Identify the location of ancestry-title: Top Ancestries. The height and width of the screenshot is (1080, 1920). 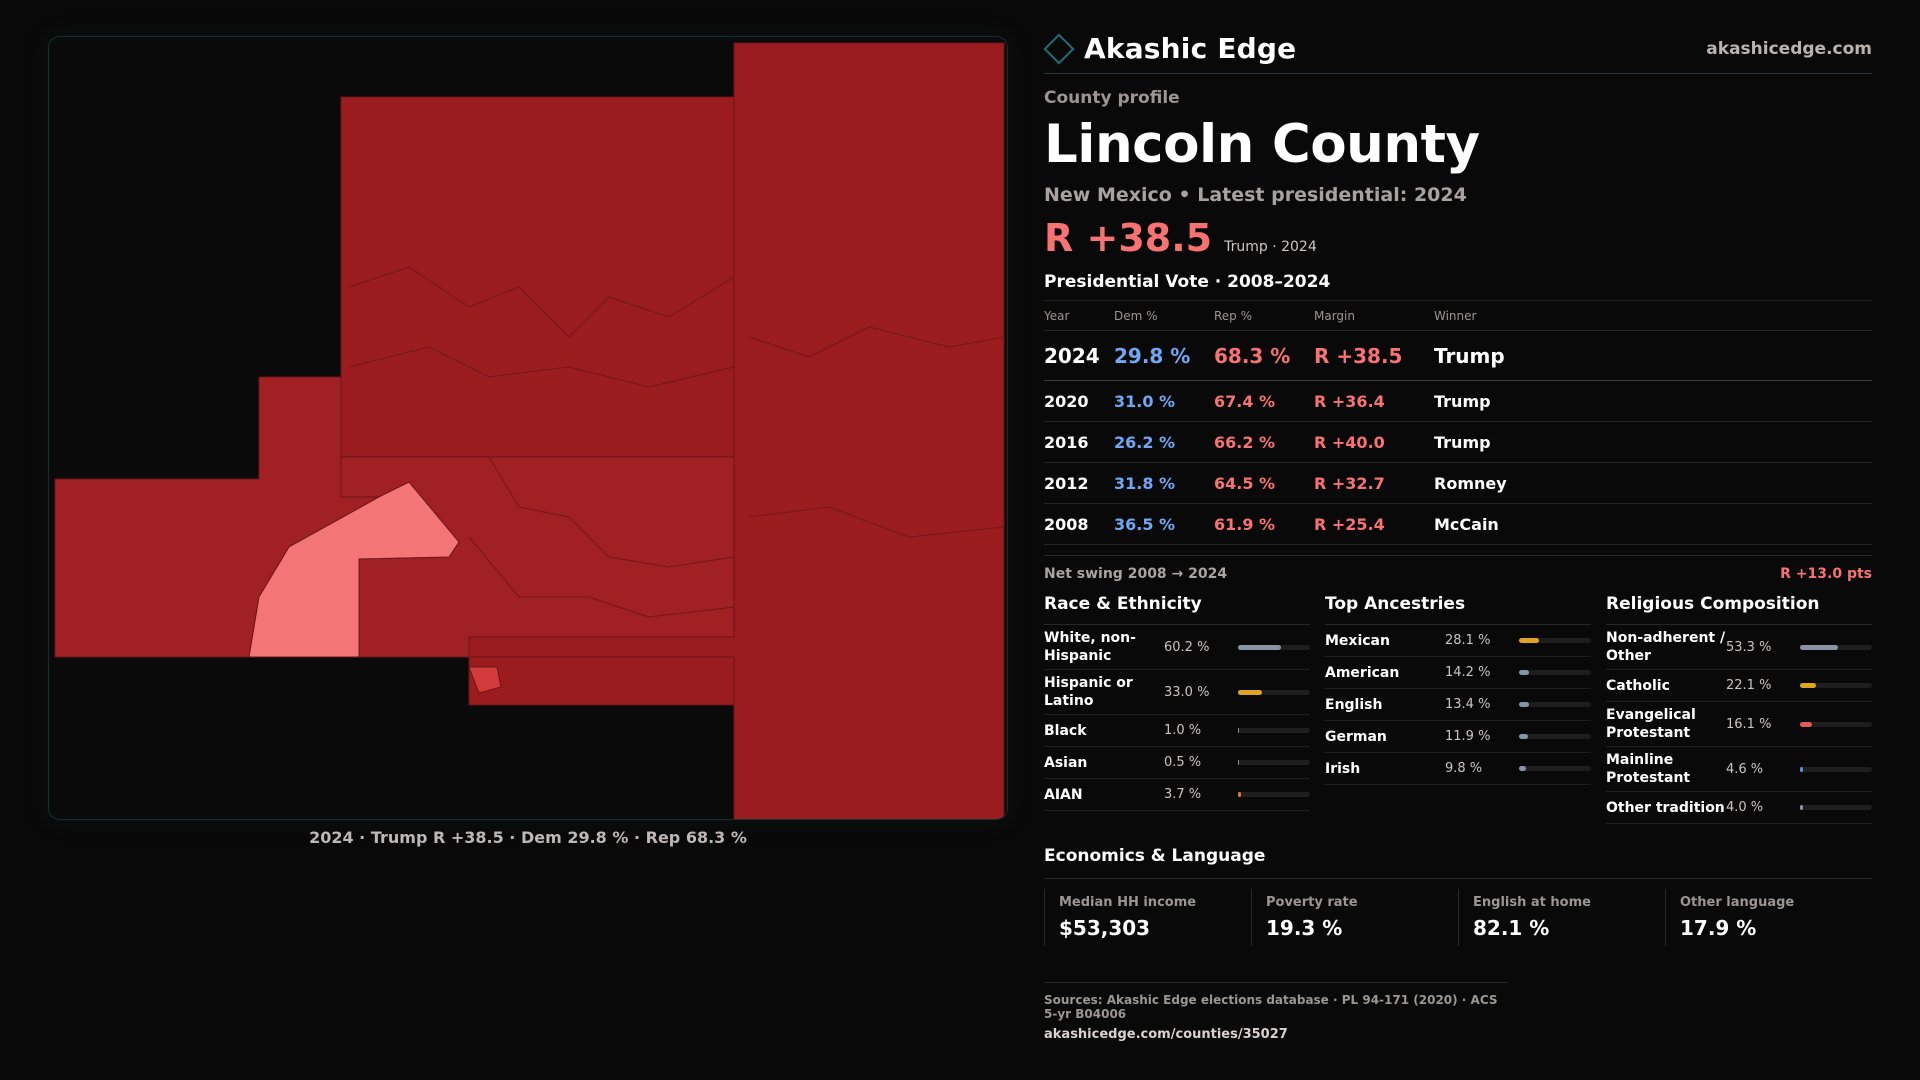
(1458, 609).